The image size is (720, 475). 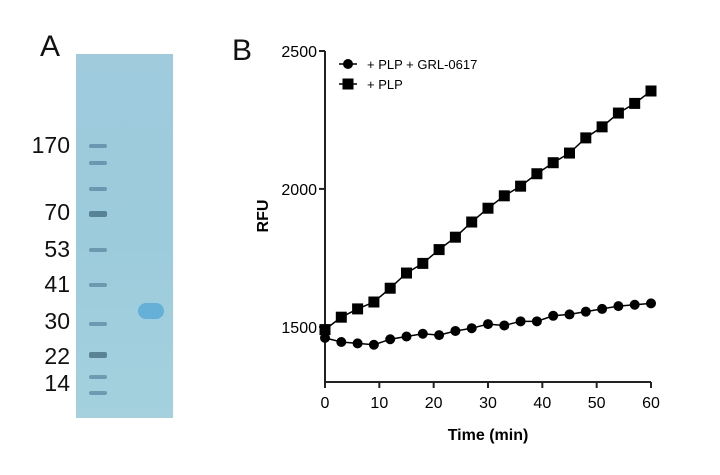 I want to click on legend-label: + PLP, so click(x=385, y=84).